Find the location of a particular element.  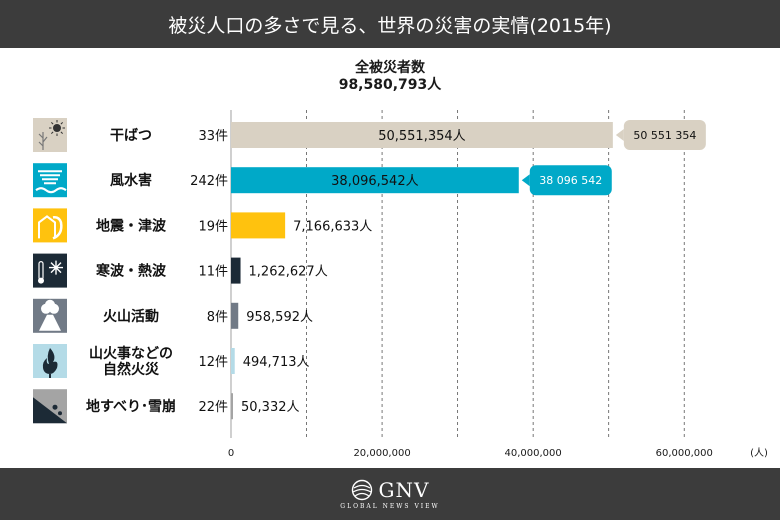

bar-value-label: 50,551,354人 is located at coordinates (421, 136).